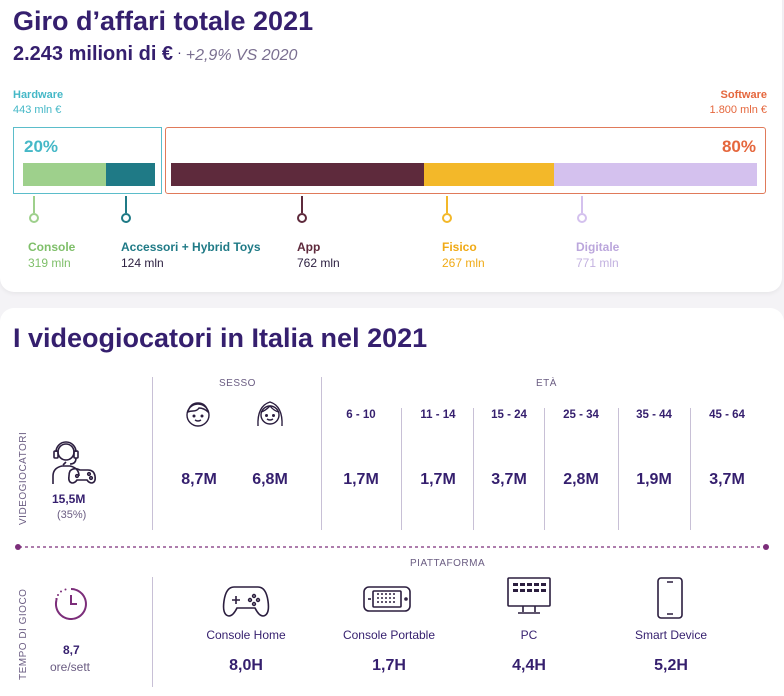 This screenshot has width=784, height=696. What do you see at coordinates (598, 247) in the screenshot?
I see `segment-label-digitale: Digitale` at bounding box center [598, 247].